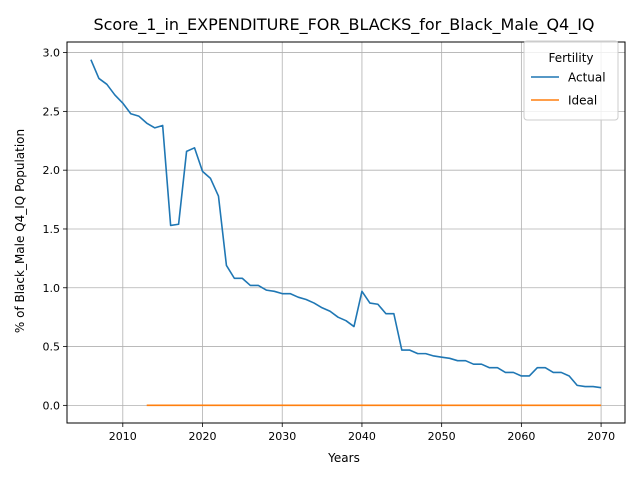 This screenshot has width=640, height=484. I want to click on legend-label-ideal: Ideal, so click(582, 101).